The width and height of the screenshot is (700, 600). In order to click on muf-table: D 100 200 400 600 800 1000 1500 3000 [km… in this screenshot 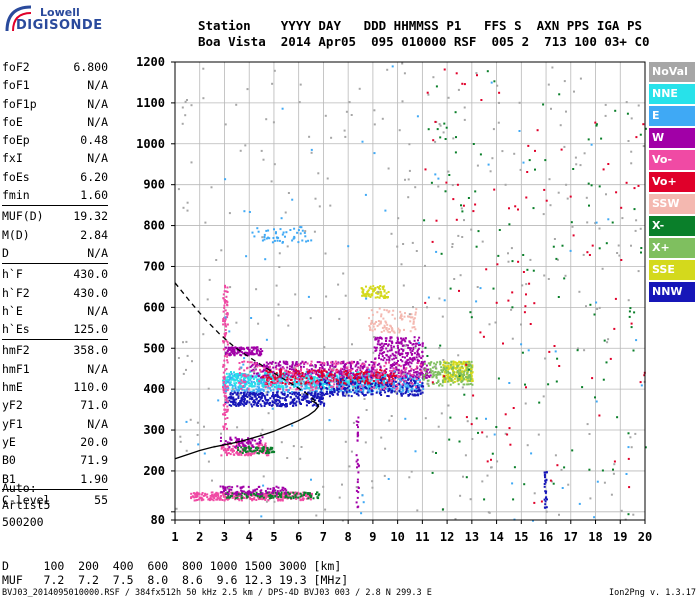, I will do `click(175, 573)`.